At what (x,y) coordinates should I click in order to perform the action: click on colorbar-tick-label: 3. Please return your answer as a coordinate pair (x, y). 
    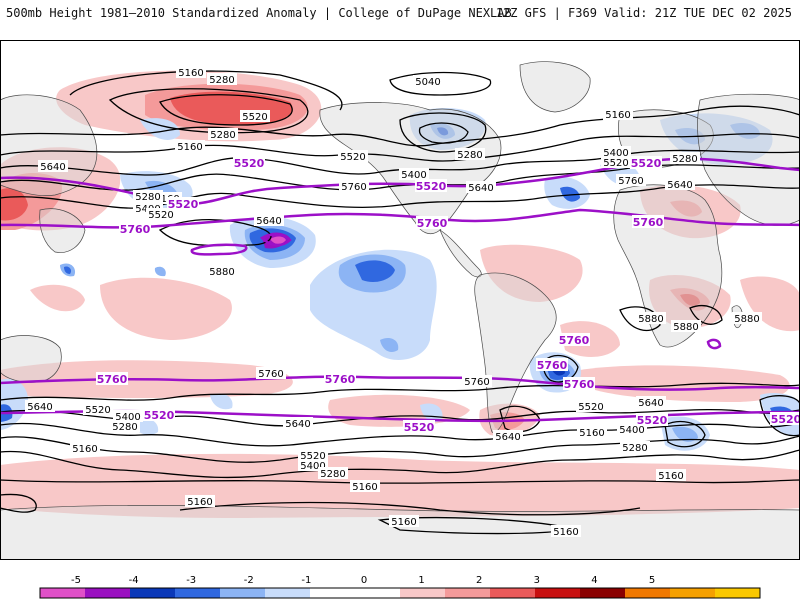
    Looking at the image, I should click on (537, 580).